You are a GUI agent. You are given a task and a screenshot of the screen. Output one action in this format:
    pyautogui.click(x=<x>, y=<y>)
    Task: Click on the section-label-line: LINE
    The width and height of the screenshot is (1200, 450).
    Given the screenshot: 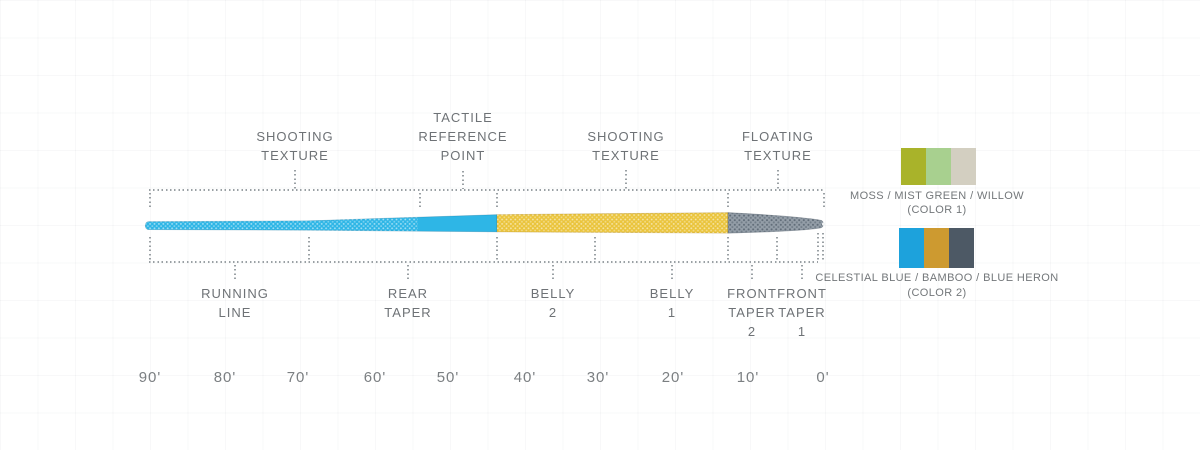 What is the action you would take?
    pyautogui.click(x=235, y=312)
    